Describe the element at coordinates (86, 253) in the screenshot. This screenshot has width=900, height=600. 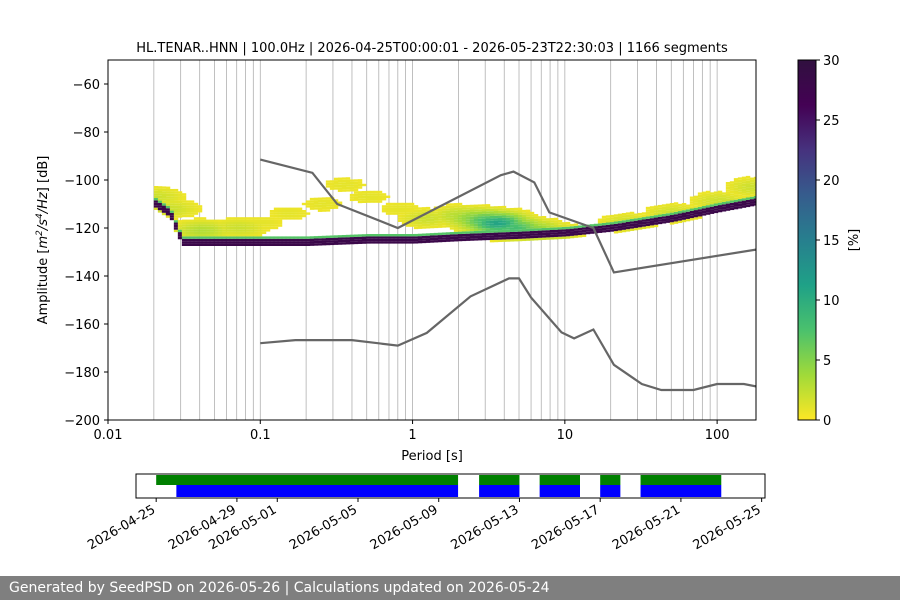
I see `y-axis-ticks: −60−80−100−120−140−160−180−200` at that location.